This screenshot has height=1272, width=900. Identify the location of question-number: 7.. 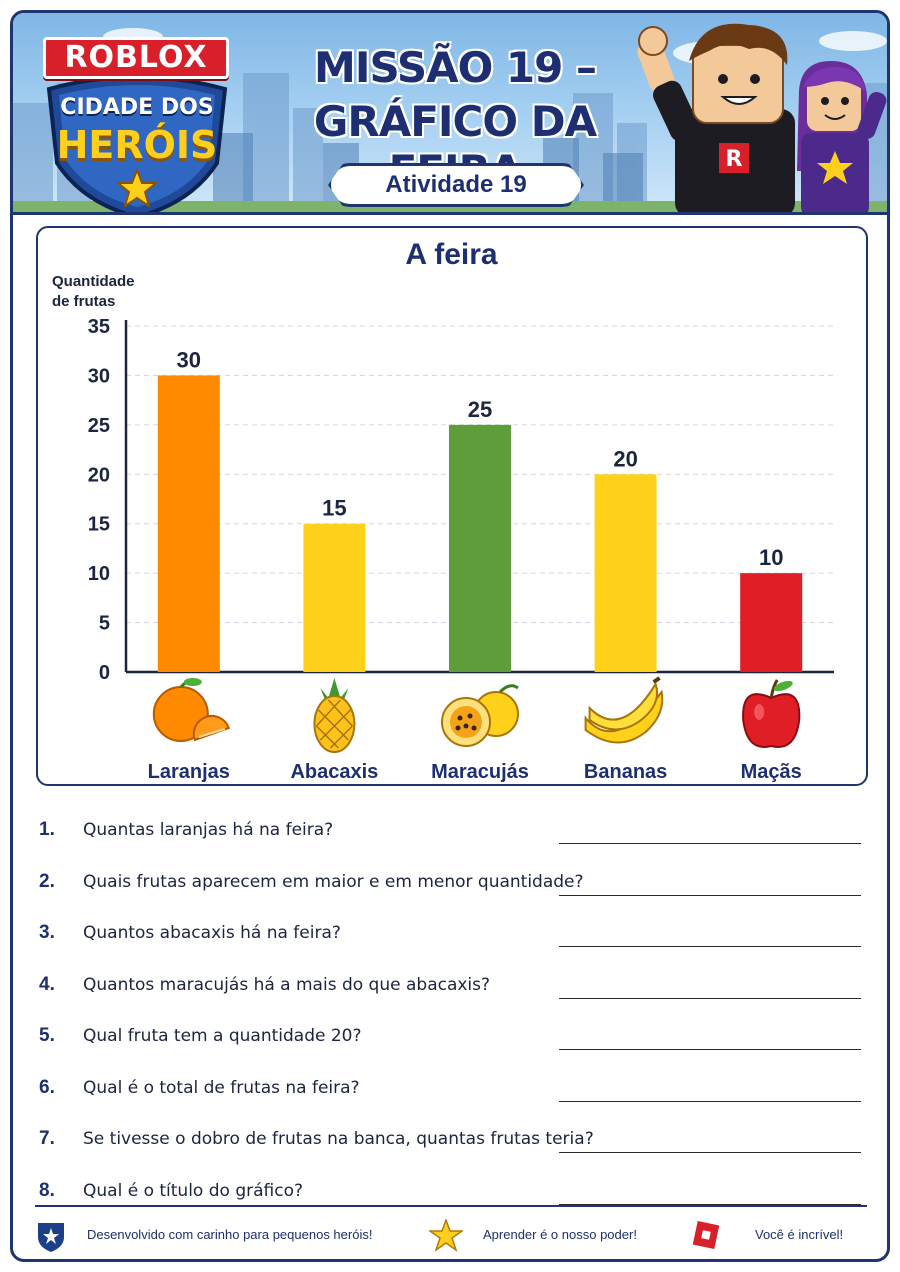
(47, 1138).